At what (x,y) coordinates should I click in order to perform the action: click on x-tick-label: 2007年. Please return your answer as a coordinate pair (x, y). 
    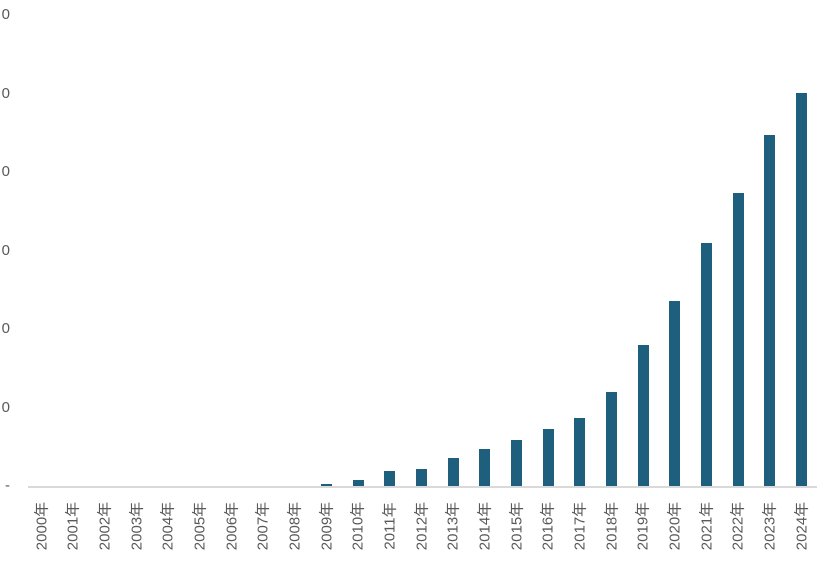
    Looking at the image, I should click on (263, 526).